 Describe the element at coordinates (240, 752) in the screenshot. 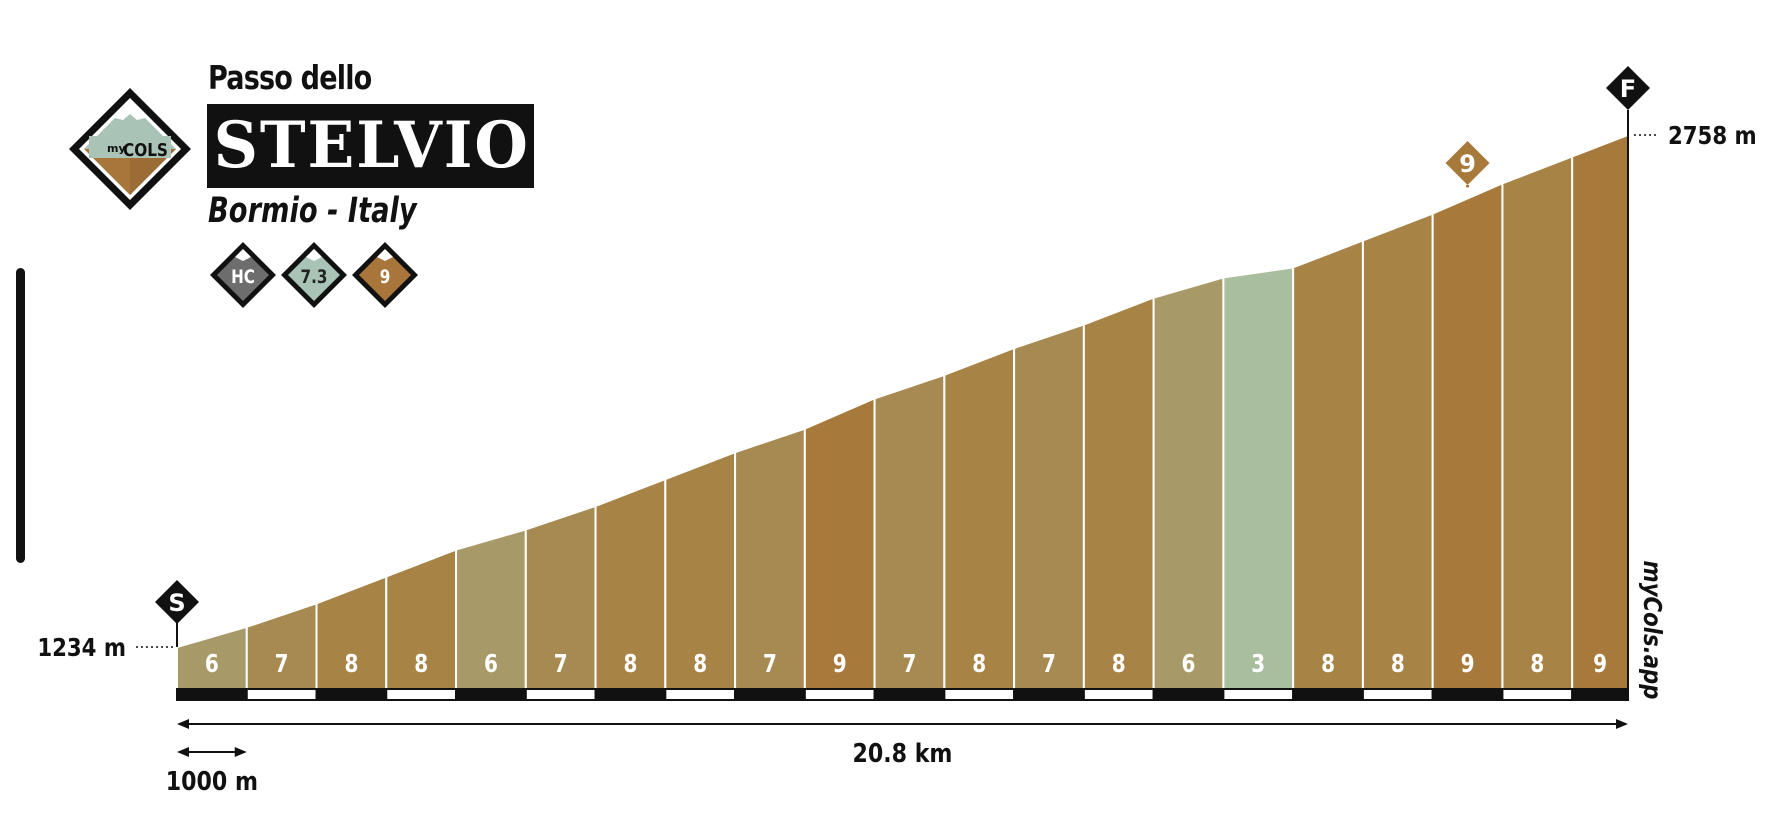

I see `segment-scale-arrow-right-head` at that location.